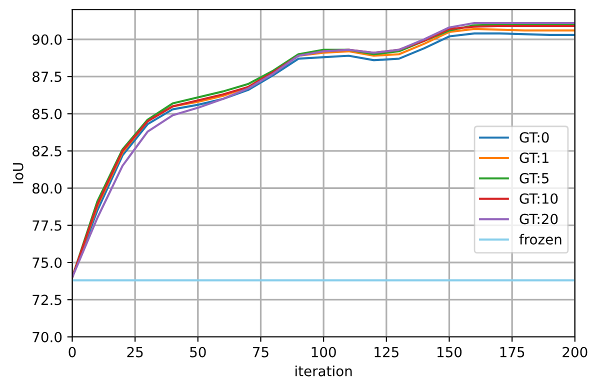 Image resolution: width=602 pixels, height=385 pixels. I want to click on y-tick-label: 75.0, so click(47, 262).